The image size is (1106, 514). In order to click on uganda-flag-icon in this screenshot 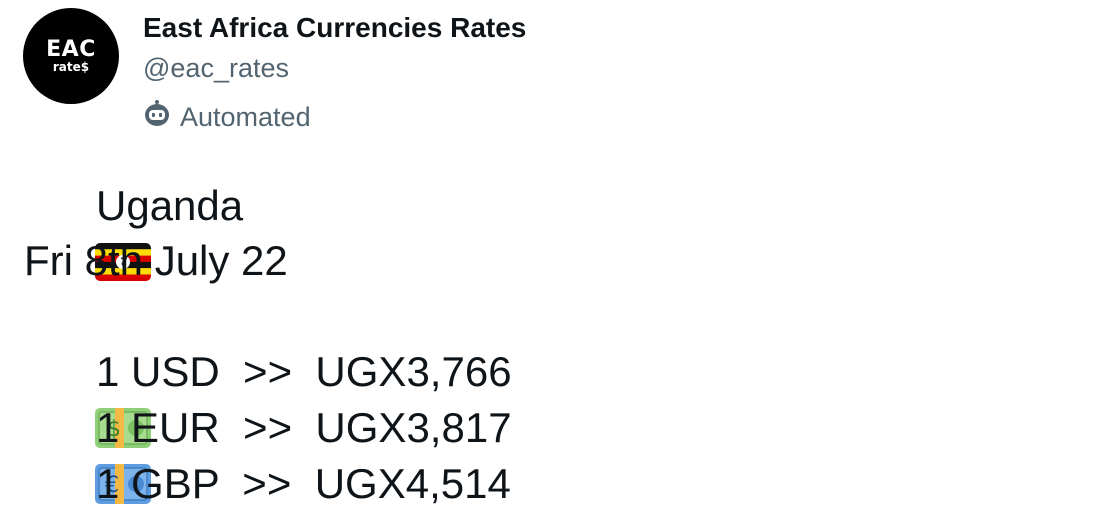, I will do `click(88, 231)`.